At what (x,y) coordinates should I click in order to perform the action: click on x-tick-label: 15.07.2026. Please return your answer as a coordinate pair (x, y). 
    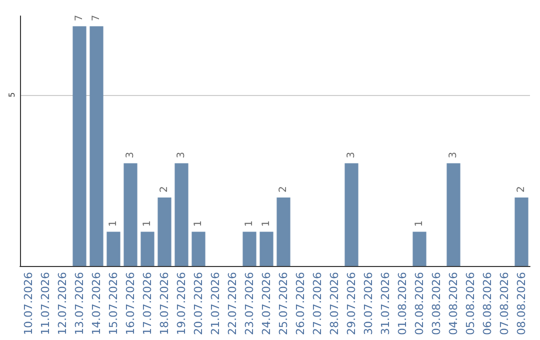
    Looking at the image, I should click on (113, 304).